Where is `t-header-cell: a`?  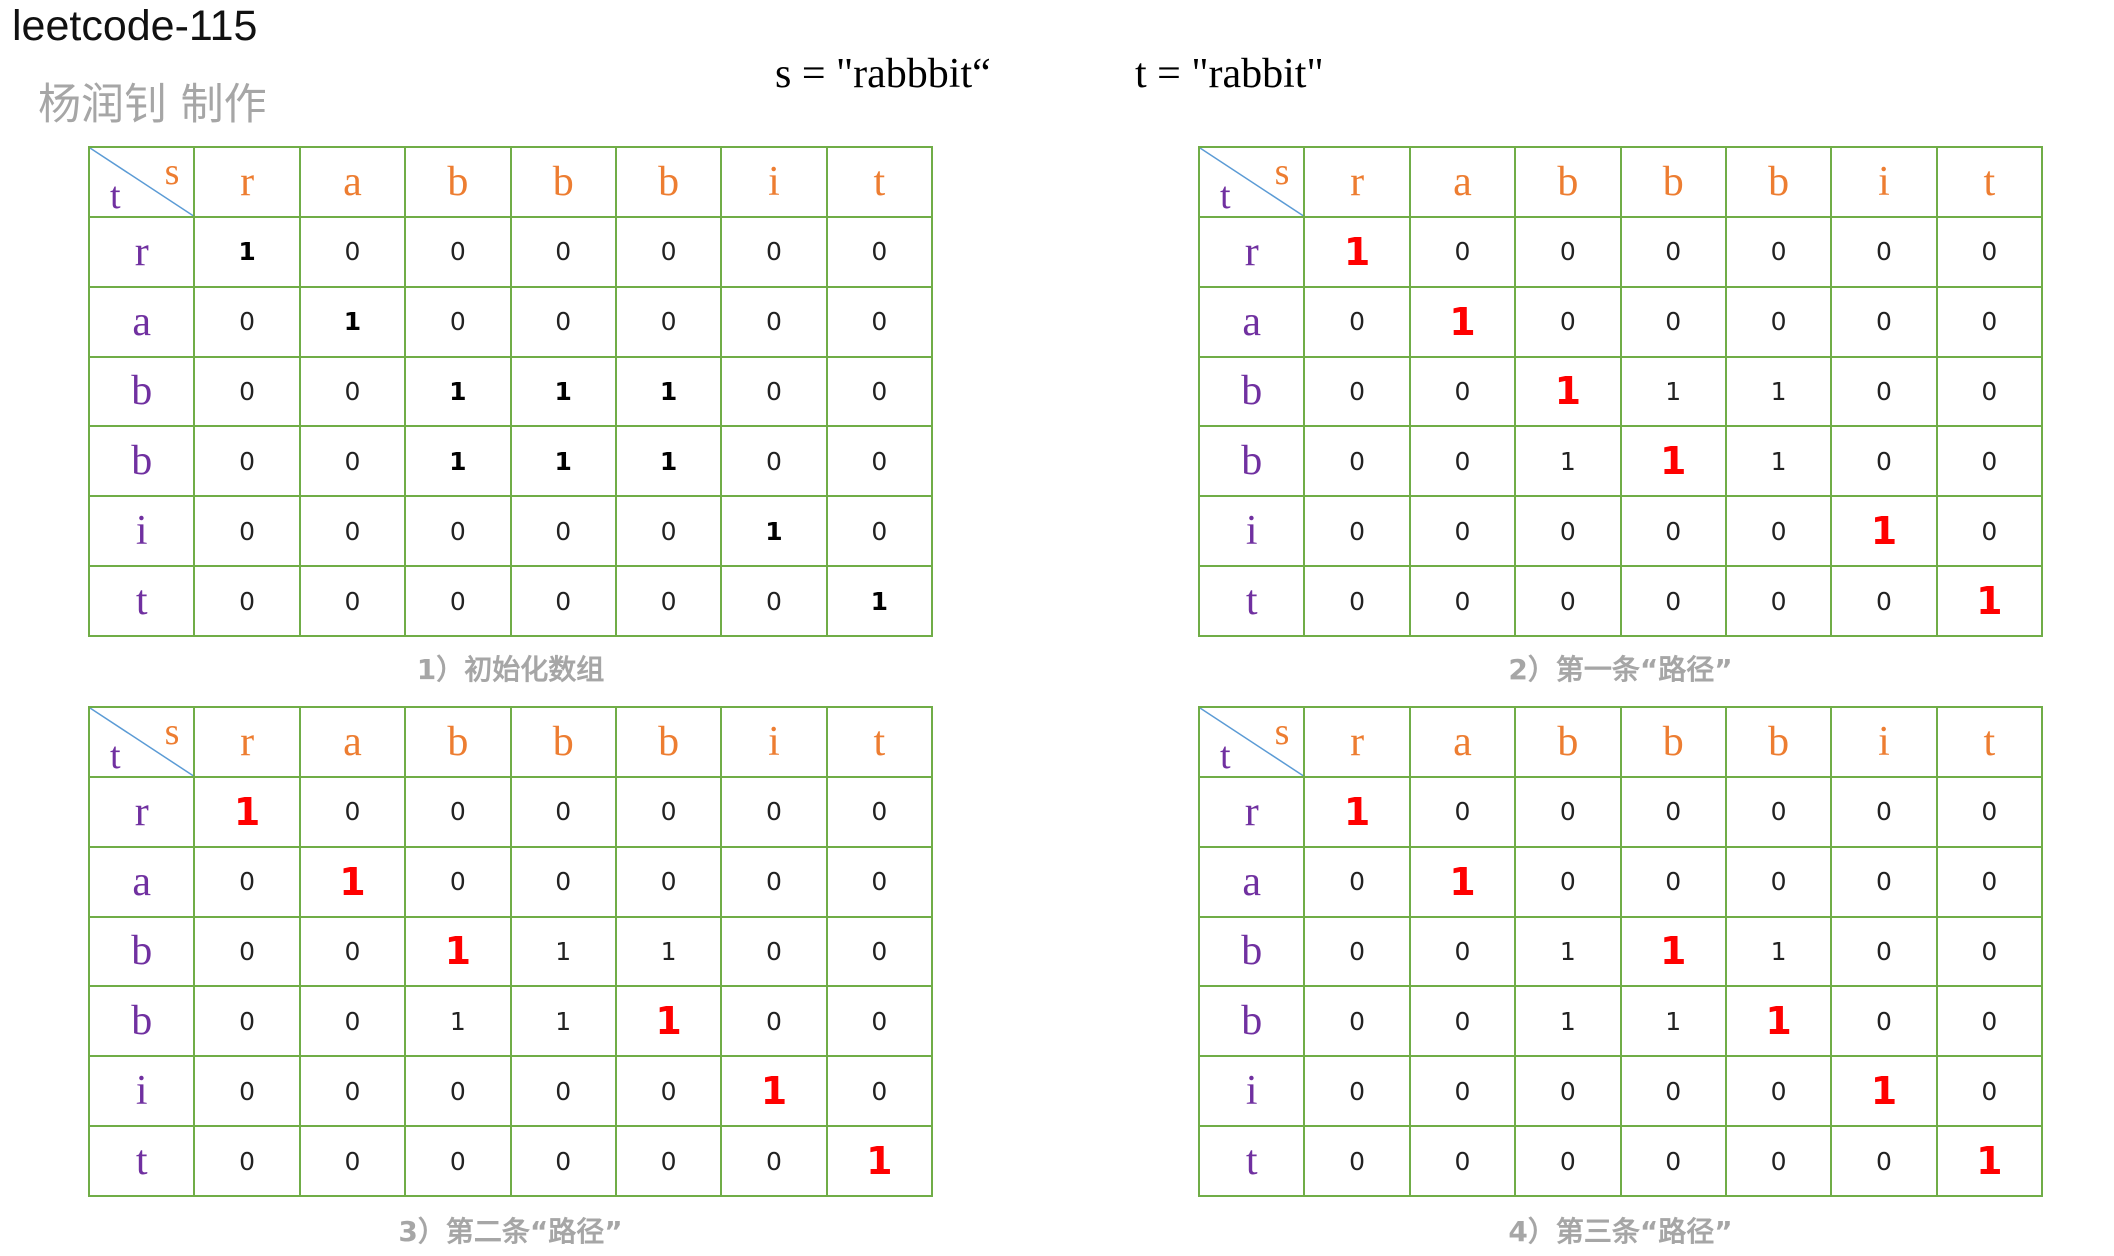
t-header-cell: a is located at coordinates (1253, 322).